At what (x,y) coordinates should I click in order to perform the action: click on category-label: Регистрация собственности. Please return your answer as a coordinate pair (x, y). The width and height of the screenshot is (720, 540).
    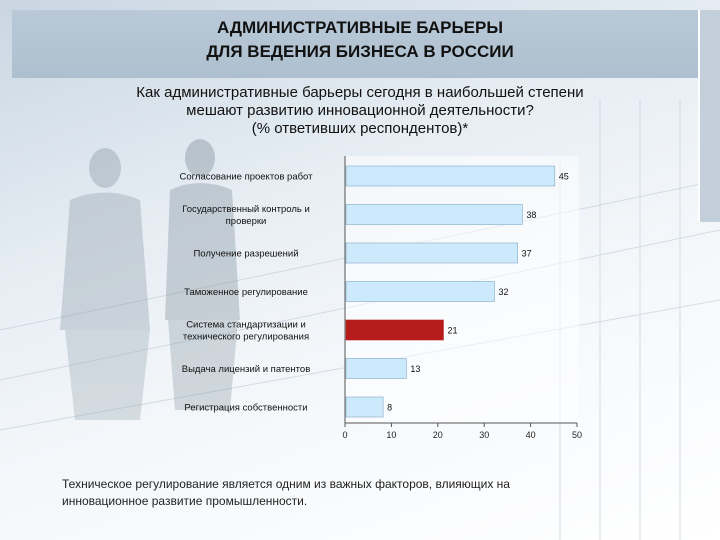
    Looking at the image, I should click on (245, 408).